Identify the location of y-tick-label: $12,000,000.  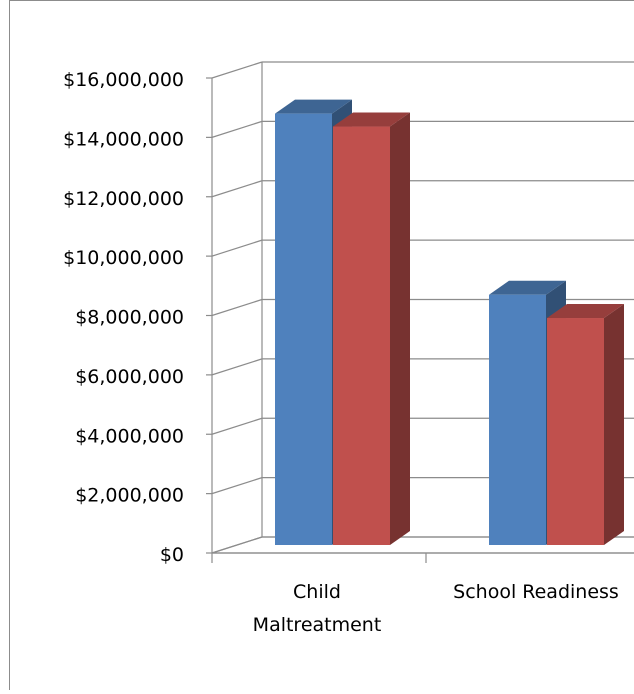
(123, 199).